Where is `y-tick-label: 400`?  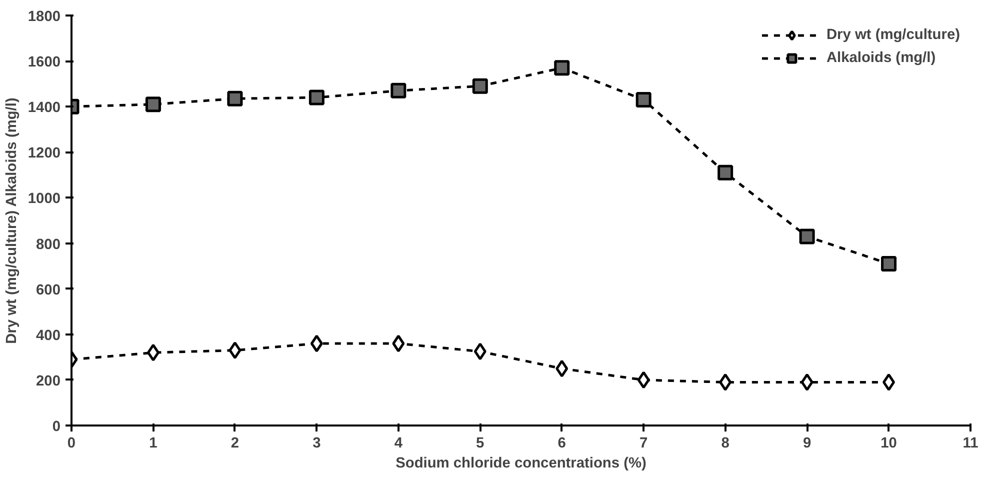 y-tick-label: 400 is located at coordinates (48, 336).